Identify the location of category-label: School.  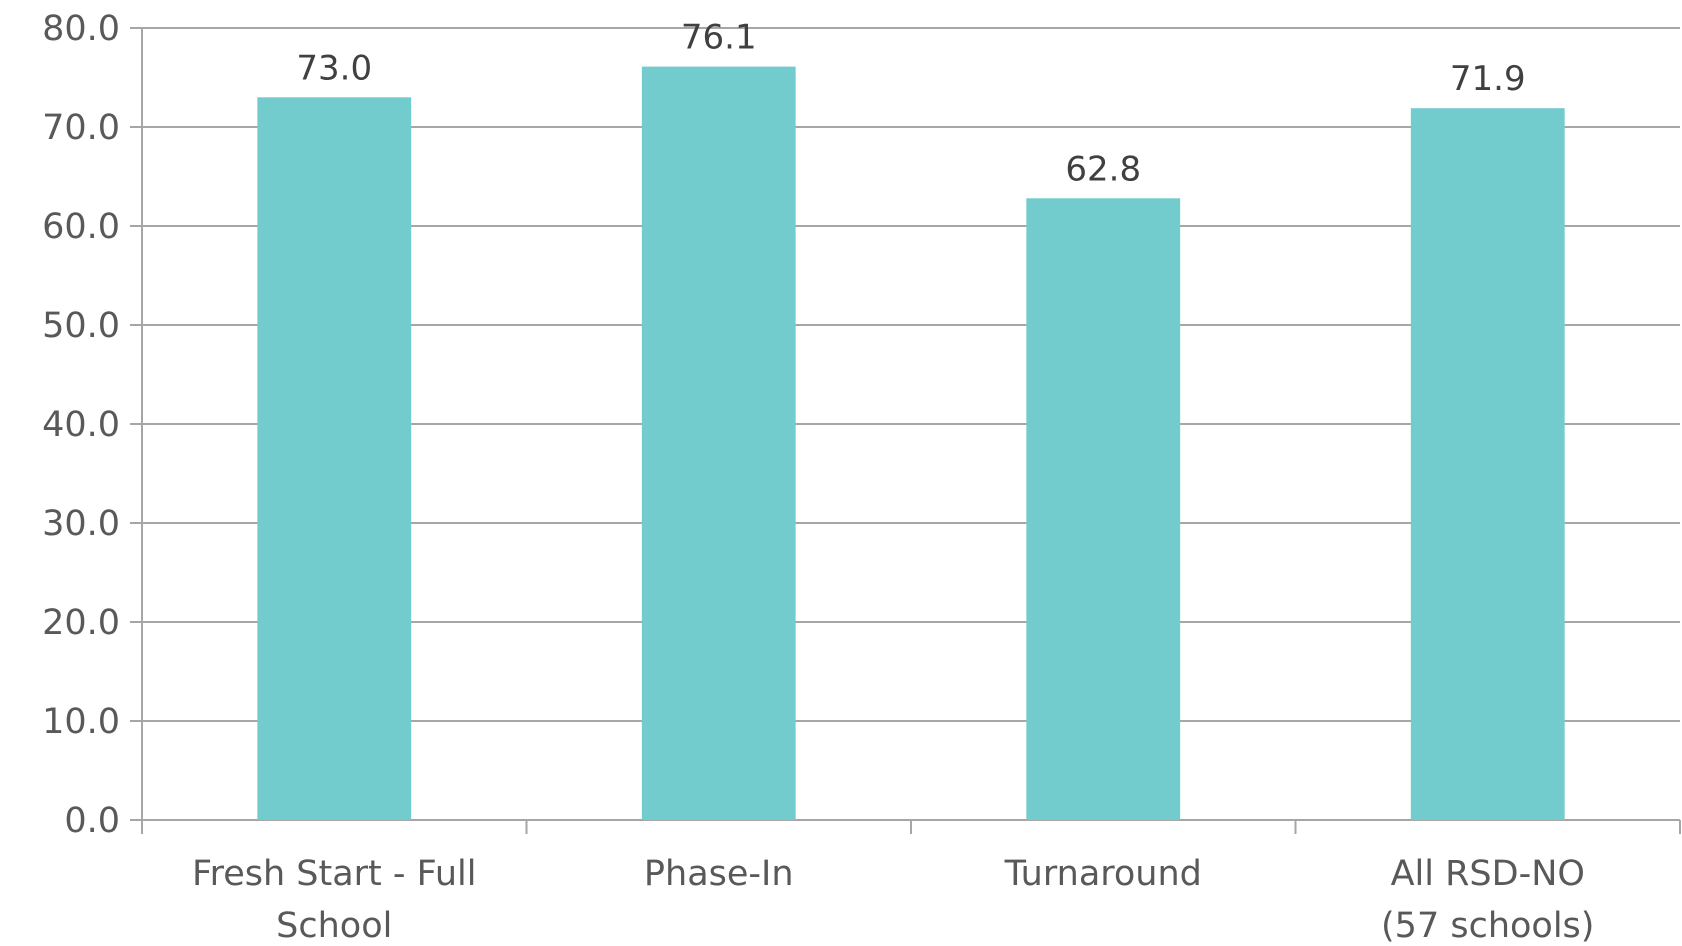
(334, 926).